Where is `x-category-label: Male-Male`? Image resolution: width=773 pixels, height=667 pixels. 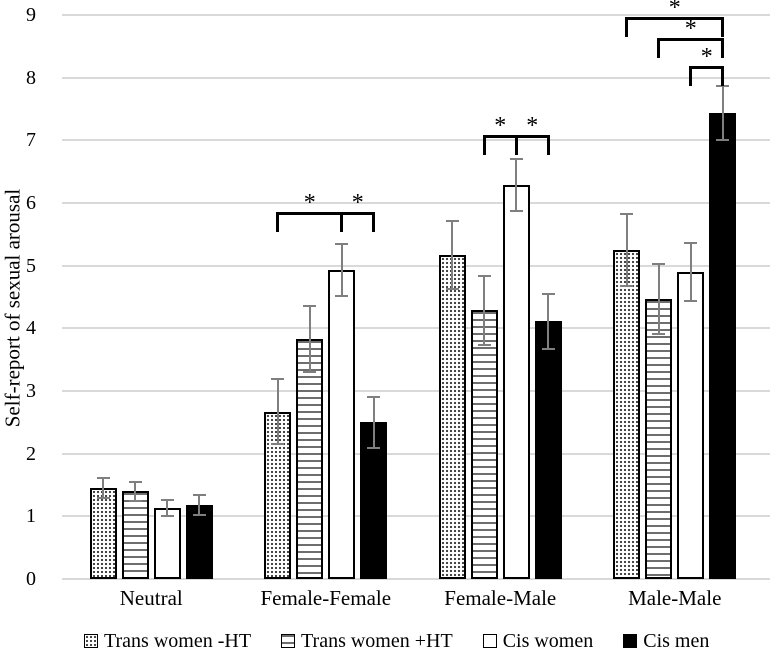 x-category-label: Male-Male is located at coordinates (675, 598).